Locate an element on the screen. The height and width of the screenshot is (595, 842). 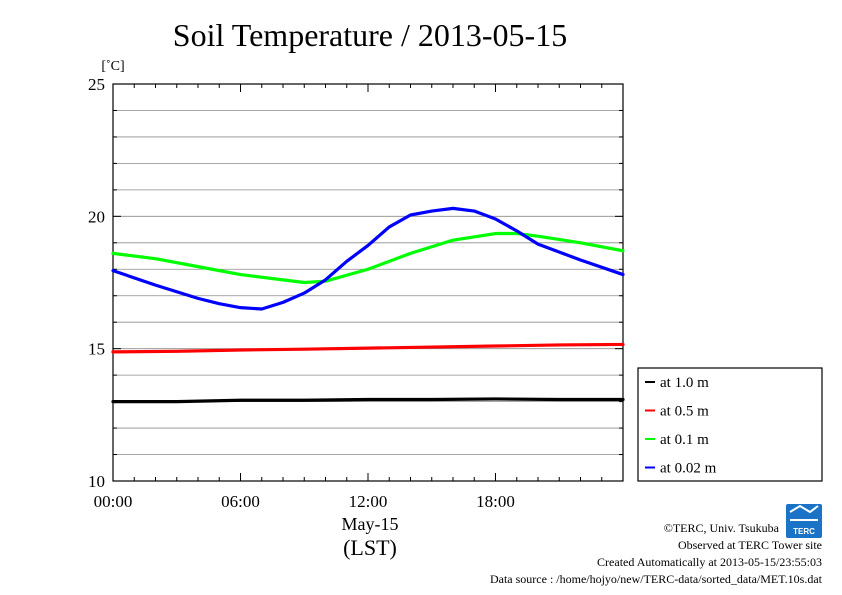
x-axis-timezone: (LST) is located at coordinates (370, 547).